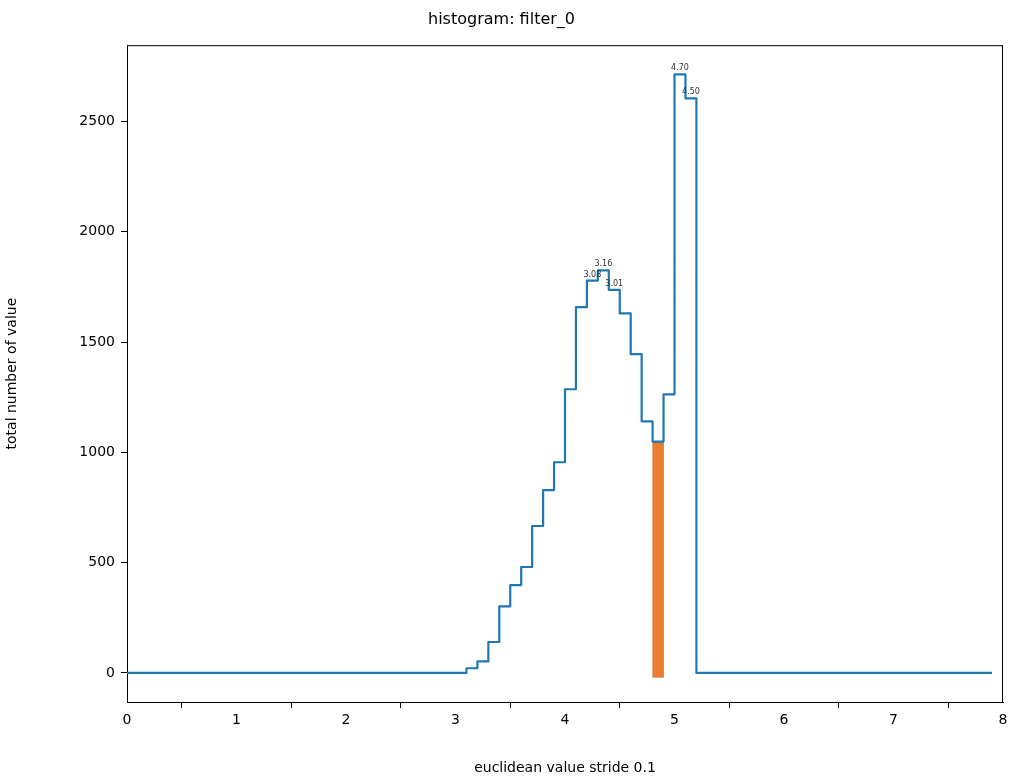  Describe the element at coordinates (11, 373) in the screenshot. I see `y-axis-title: total number of value` at that location.